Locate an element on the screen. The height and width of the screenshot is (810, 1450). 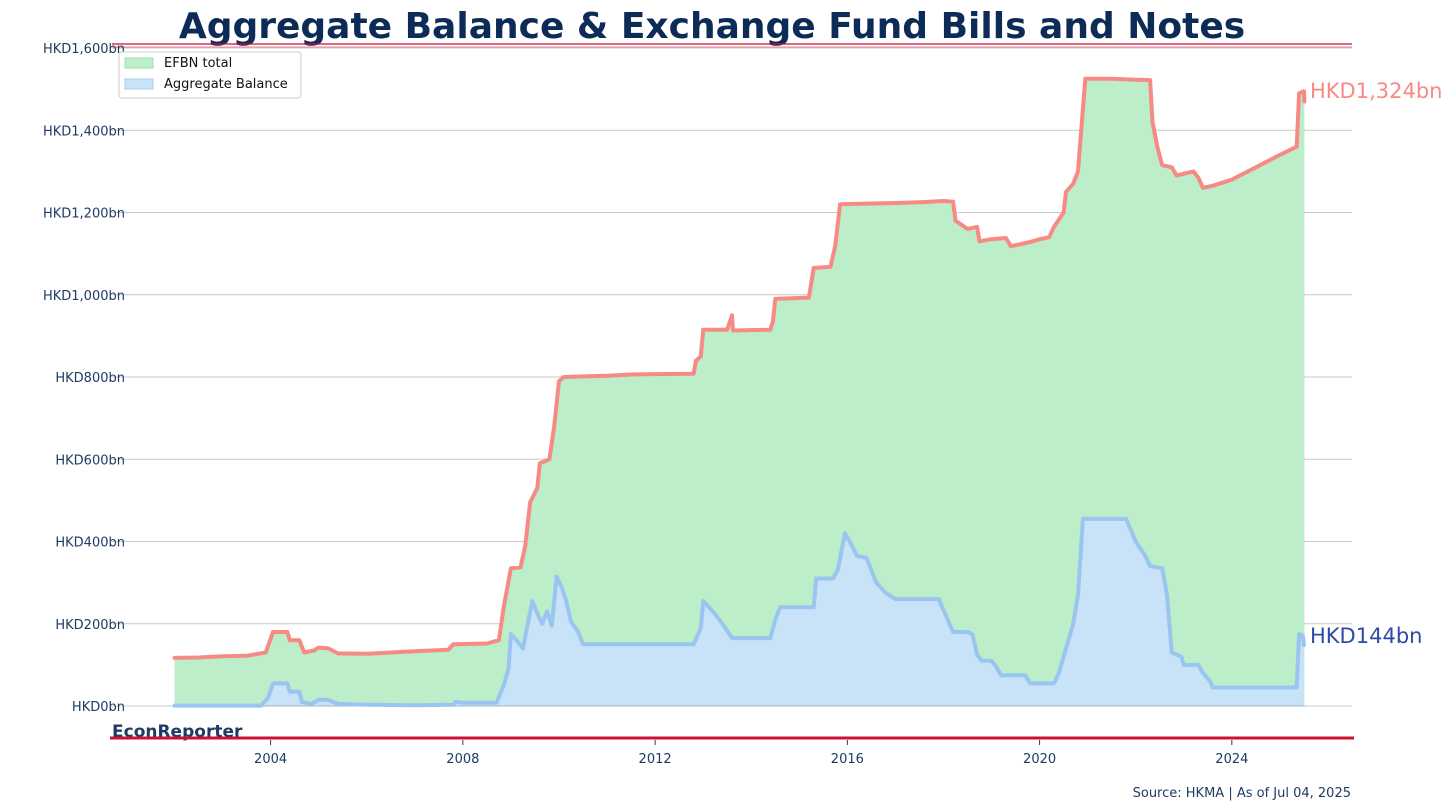
y-tick-label: HKD800bn is located at coordinates (90, 378).